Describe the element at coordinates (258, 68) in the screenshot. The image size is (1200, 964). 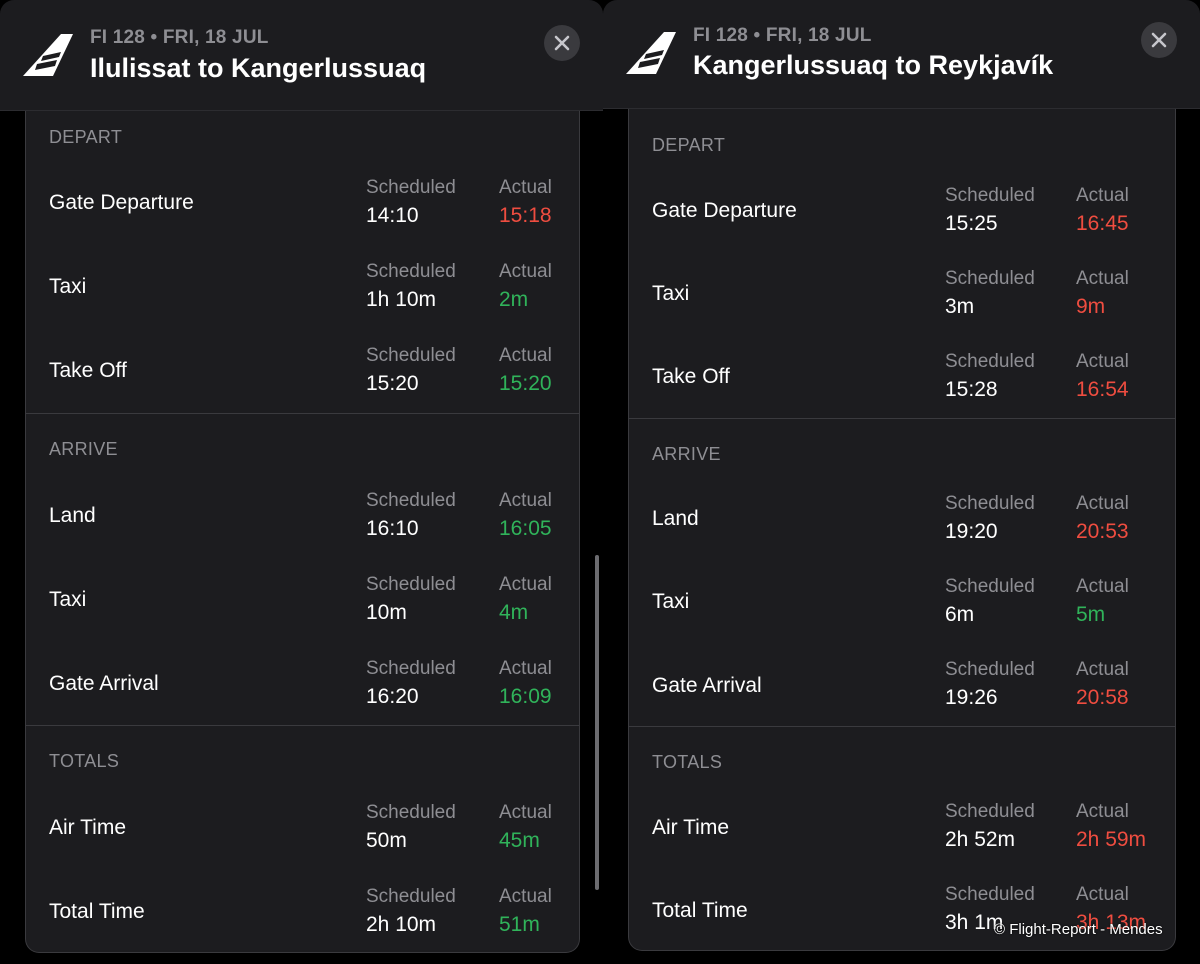
I see `route-title: Ilulissat to Kangerlussuaq` at that location.